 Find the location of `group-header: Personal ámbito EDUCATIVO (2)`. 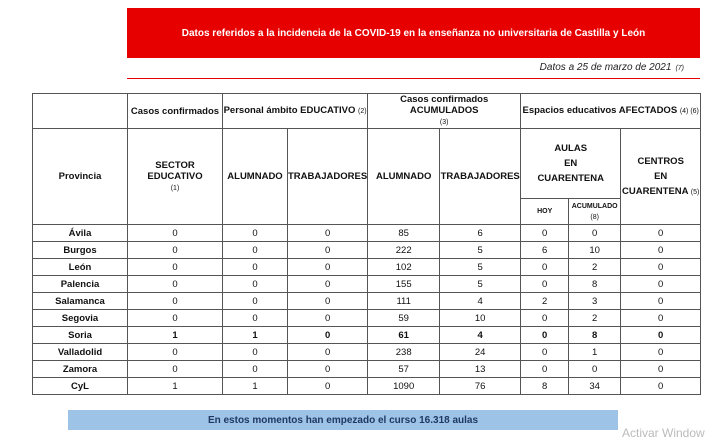

group-header: Personal ámbito EDUCATIVO (2) is located at coordinates (295, 111).